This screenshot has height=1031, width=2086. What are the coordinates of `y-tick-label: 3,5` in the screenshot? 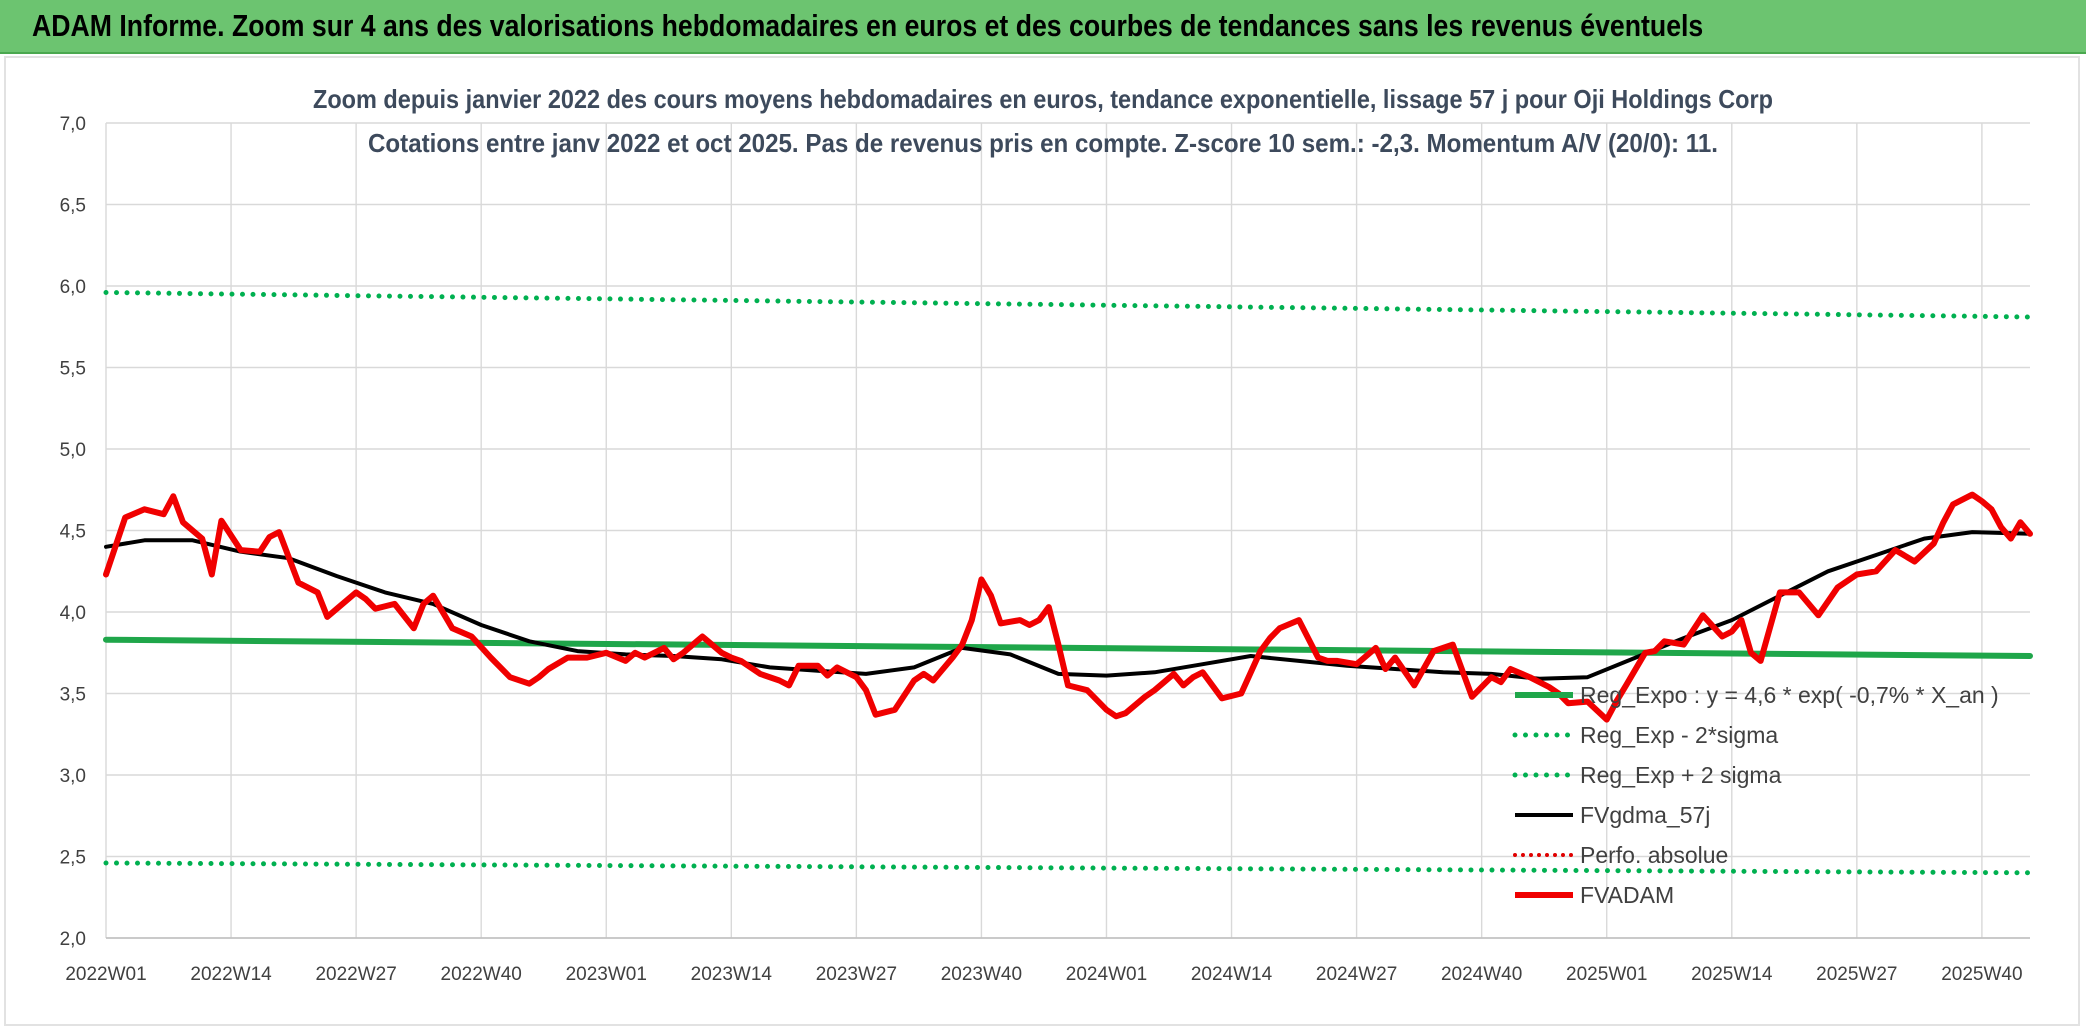 It's located at (73, 695).